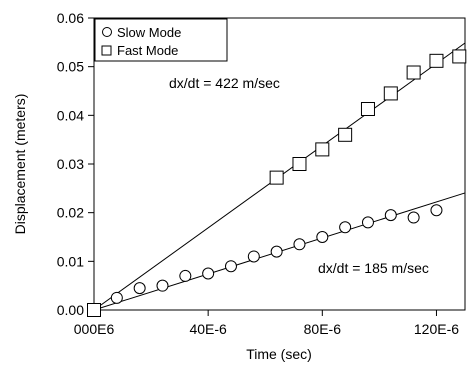  I want to click on legend: Slow Mode Fast Mode, so click(161, 40).